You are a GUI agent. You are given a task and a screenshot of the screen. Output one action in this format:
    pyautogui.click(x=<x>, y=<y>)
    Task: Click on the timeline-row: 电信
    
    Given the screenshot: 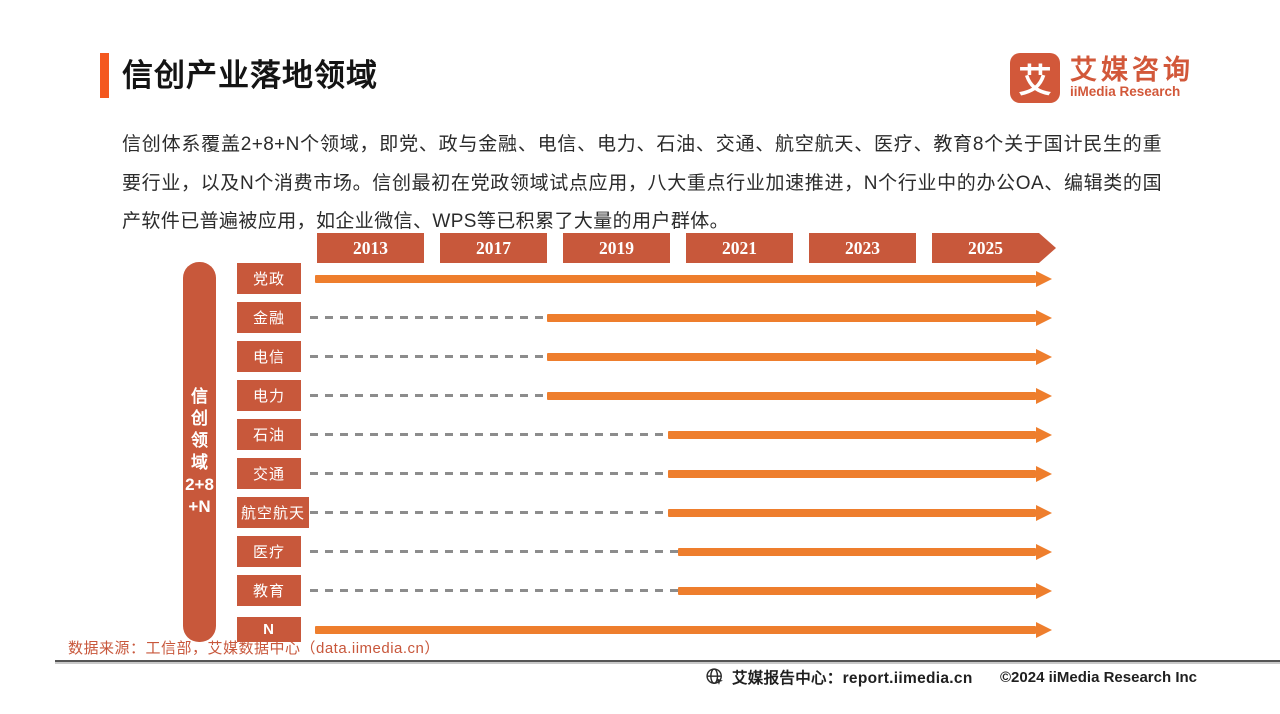 What is the action you would take?
    pyautogui.click(x=644, y=356)
    